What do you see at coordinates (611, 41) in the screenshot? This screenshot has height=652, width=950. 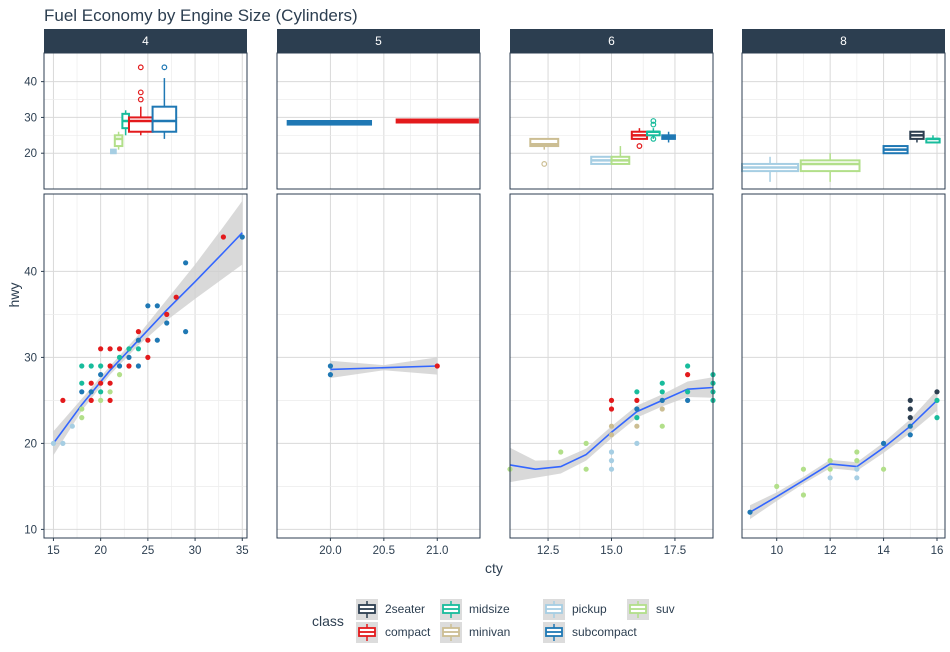 I see `facet-strip-label: 6` at bounding box center [611, 41].